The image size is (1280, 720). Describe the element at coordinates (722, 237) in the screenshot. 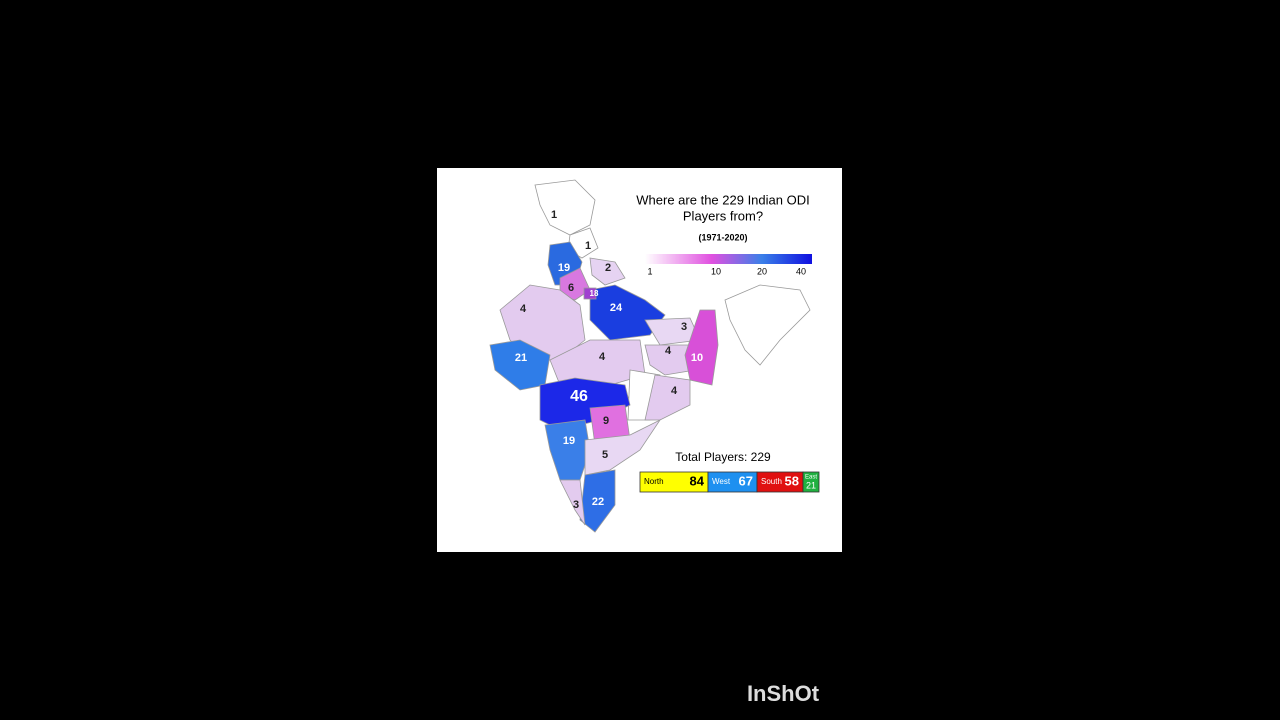

I see `subtitle: (1971-2020)` at that location.